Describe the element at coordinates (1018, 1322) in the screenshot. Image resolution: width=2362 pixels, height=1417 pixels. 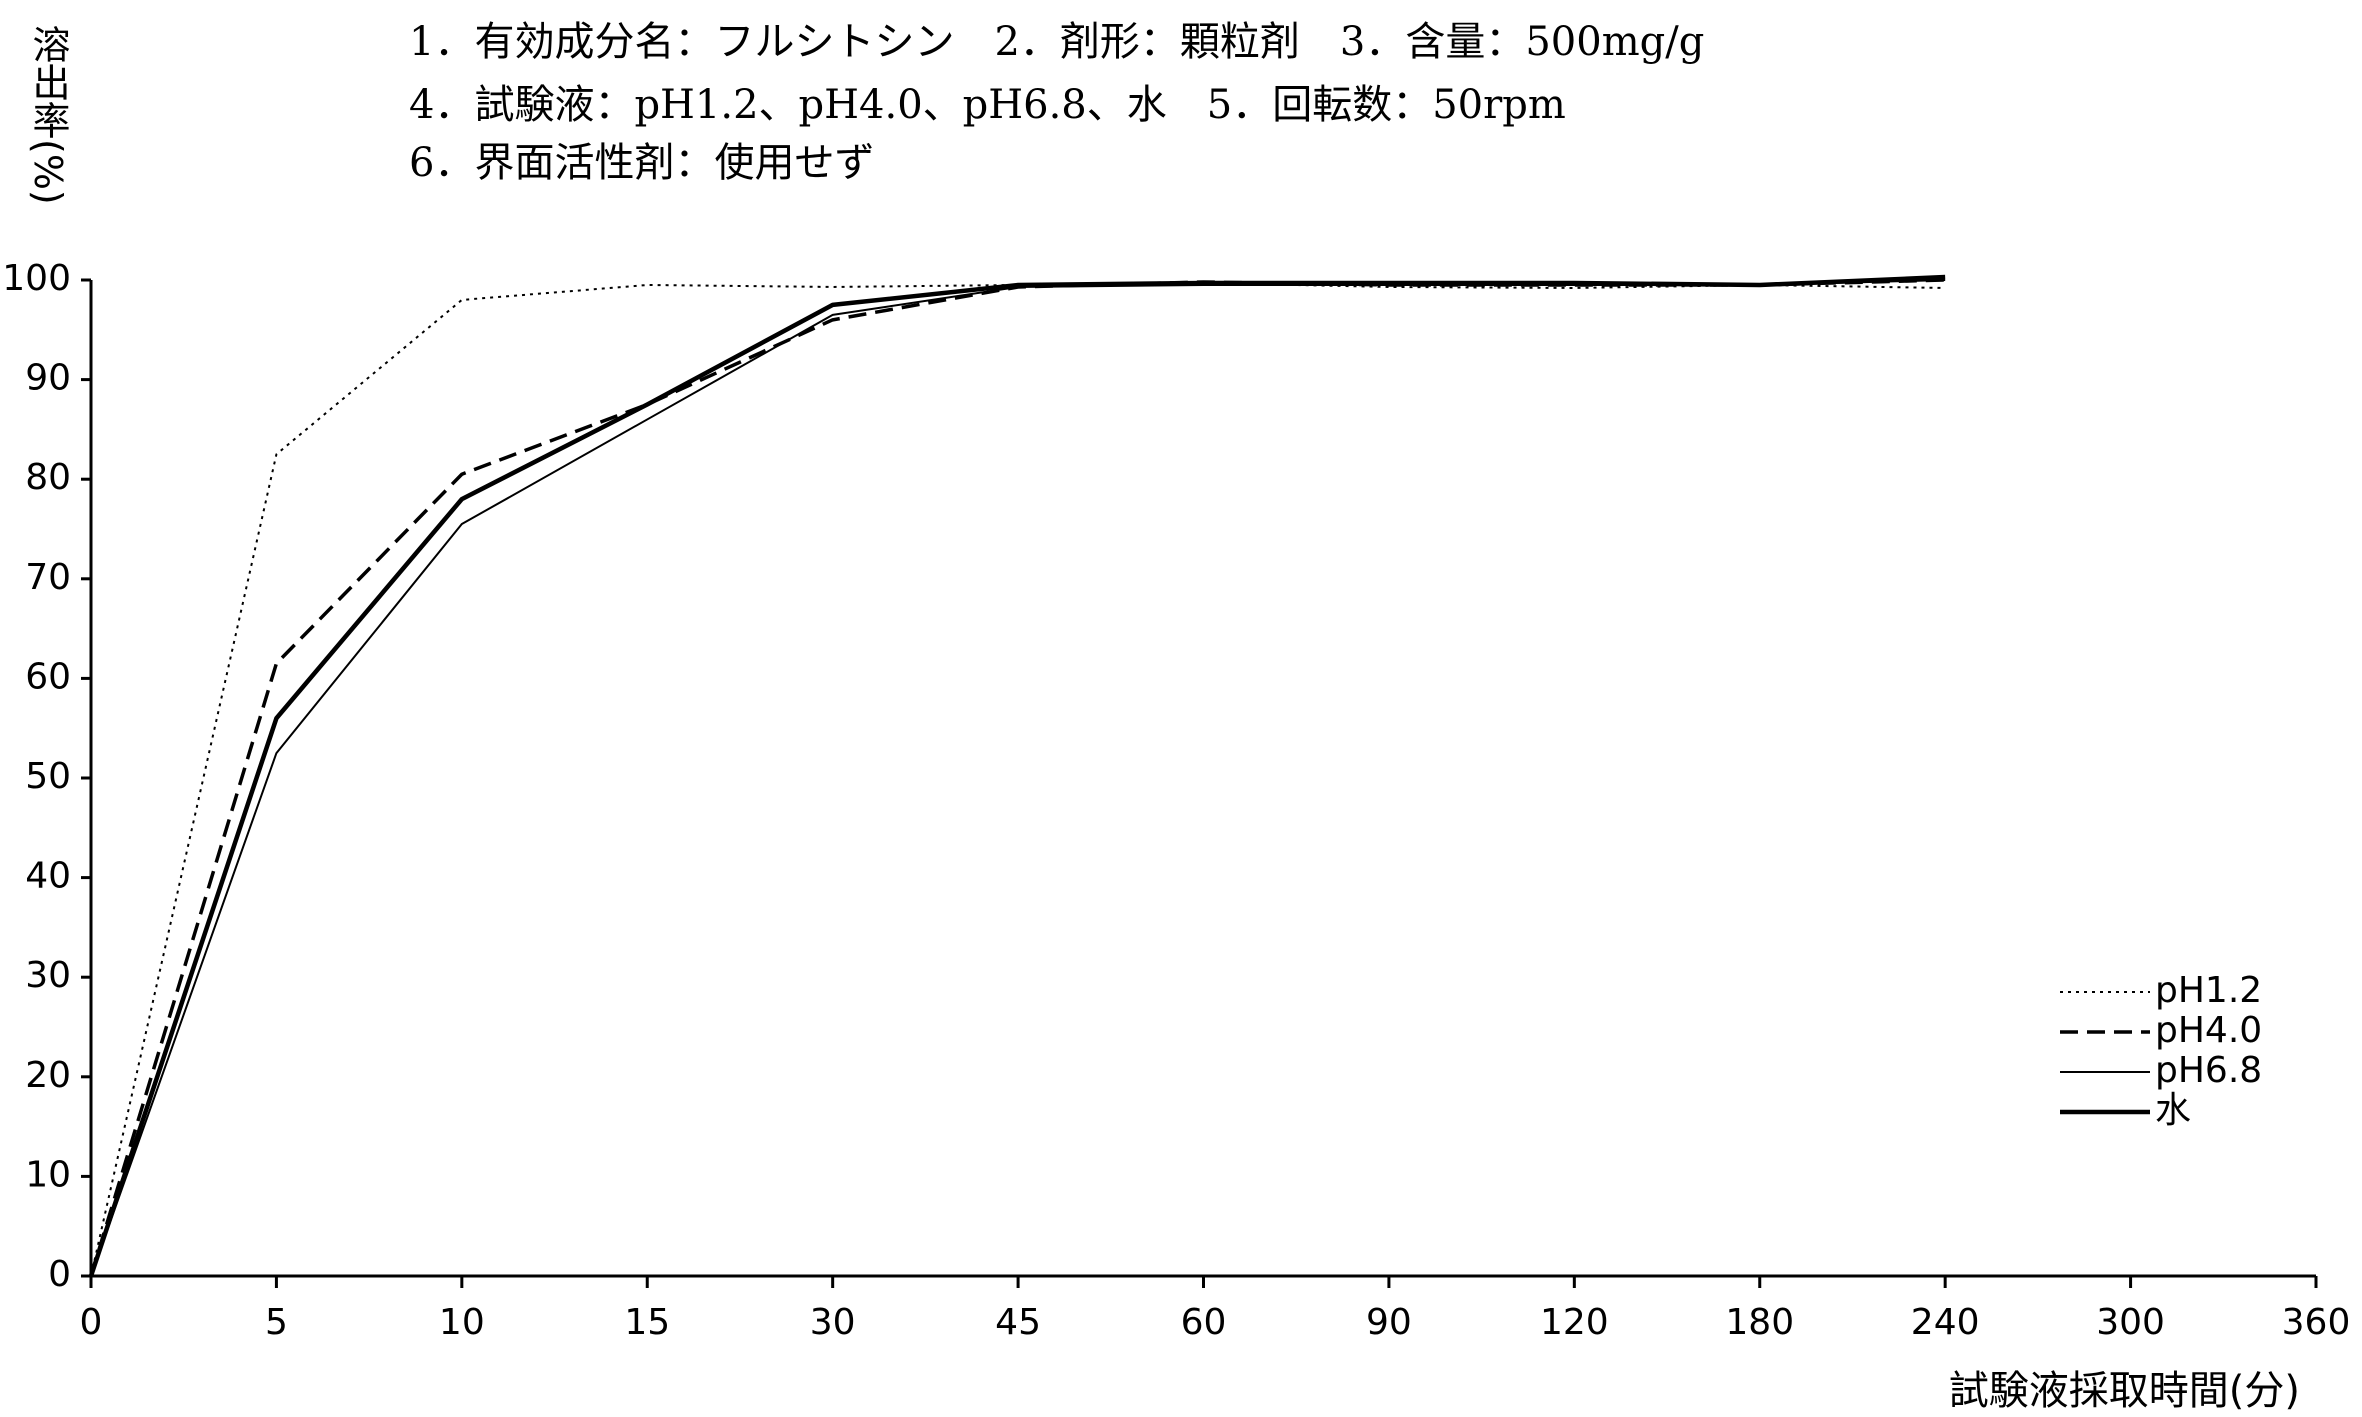
I see `x-tick-label: 45` at that location.